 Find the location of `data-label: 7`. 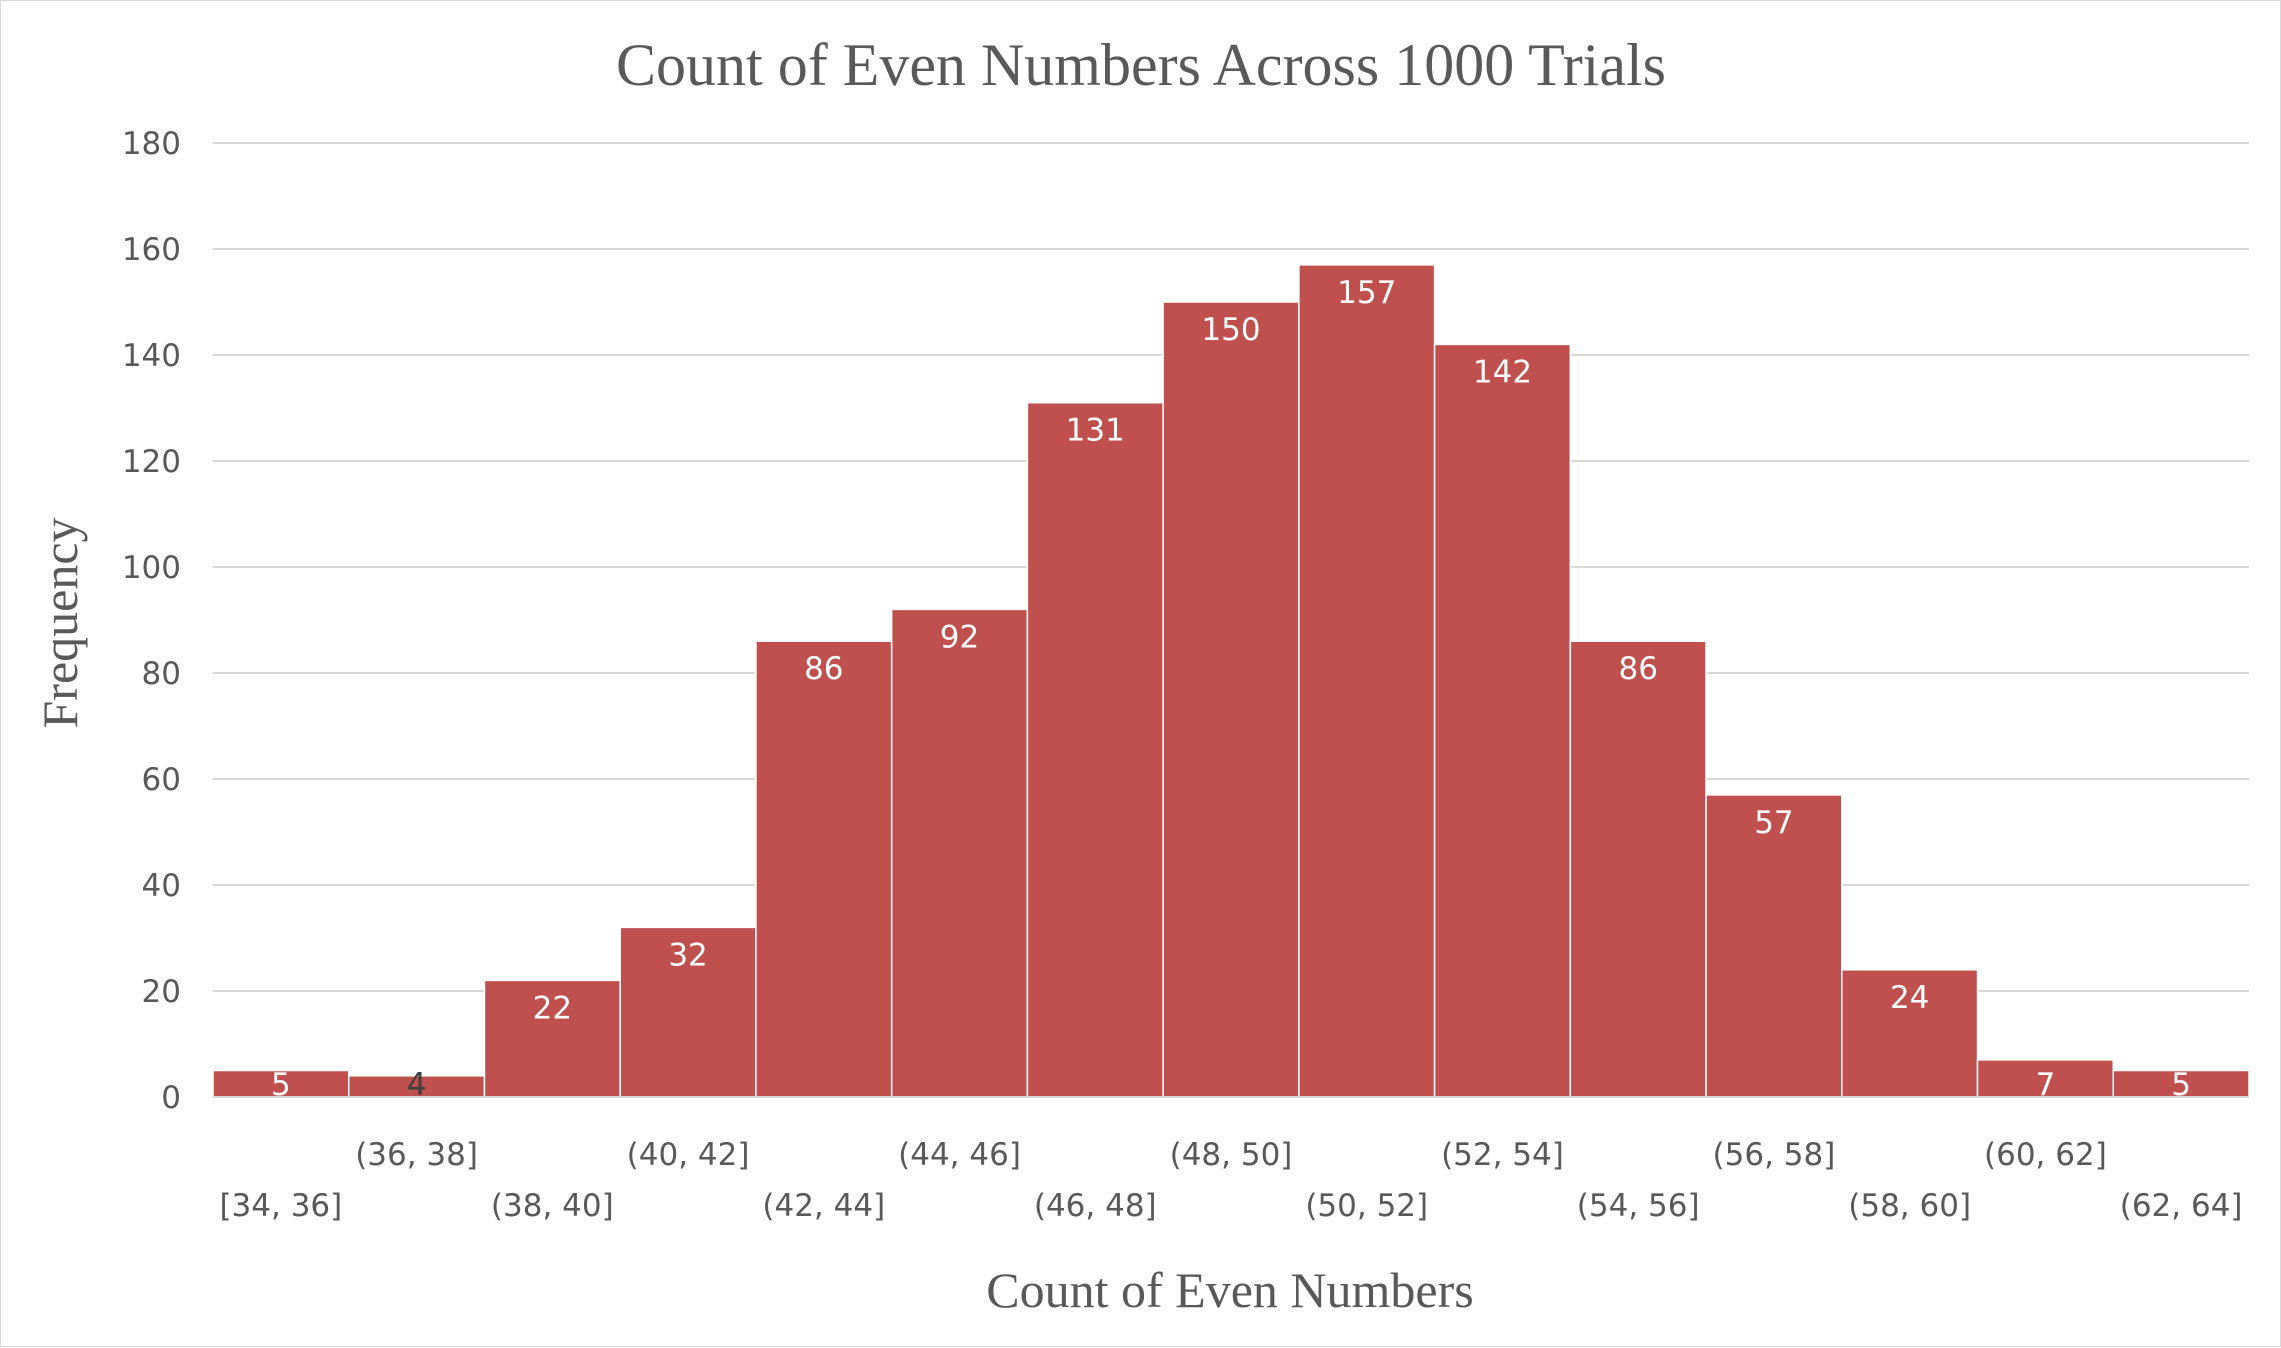

data-label: 7 is located at coordinates (2046, 1085).